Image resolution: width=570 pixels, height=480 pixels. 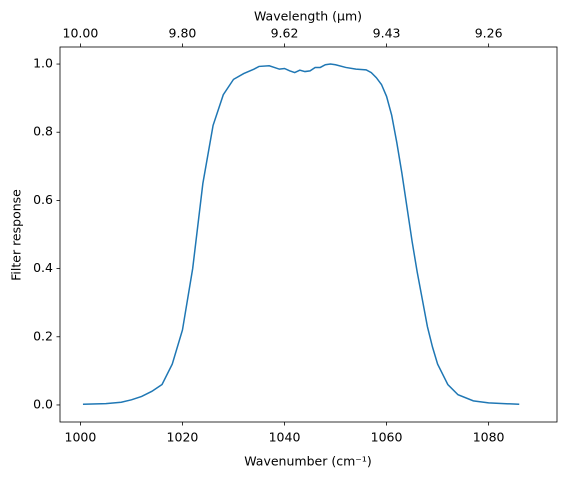 What do you see at coordinates (43, 63) in the screenshot?
I see `y-tick-label: 1.0` at bounding box center [43, 63].